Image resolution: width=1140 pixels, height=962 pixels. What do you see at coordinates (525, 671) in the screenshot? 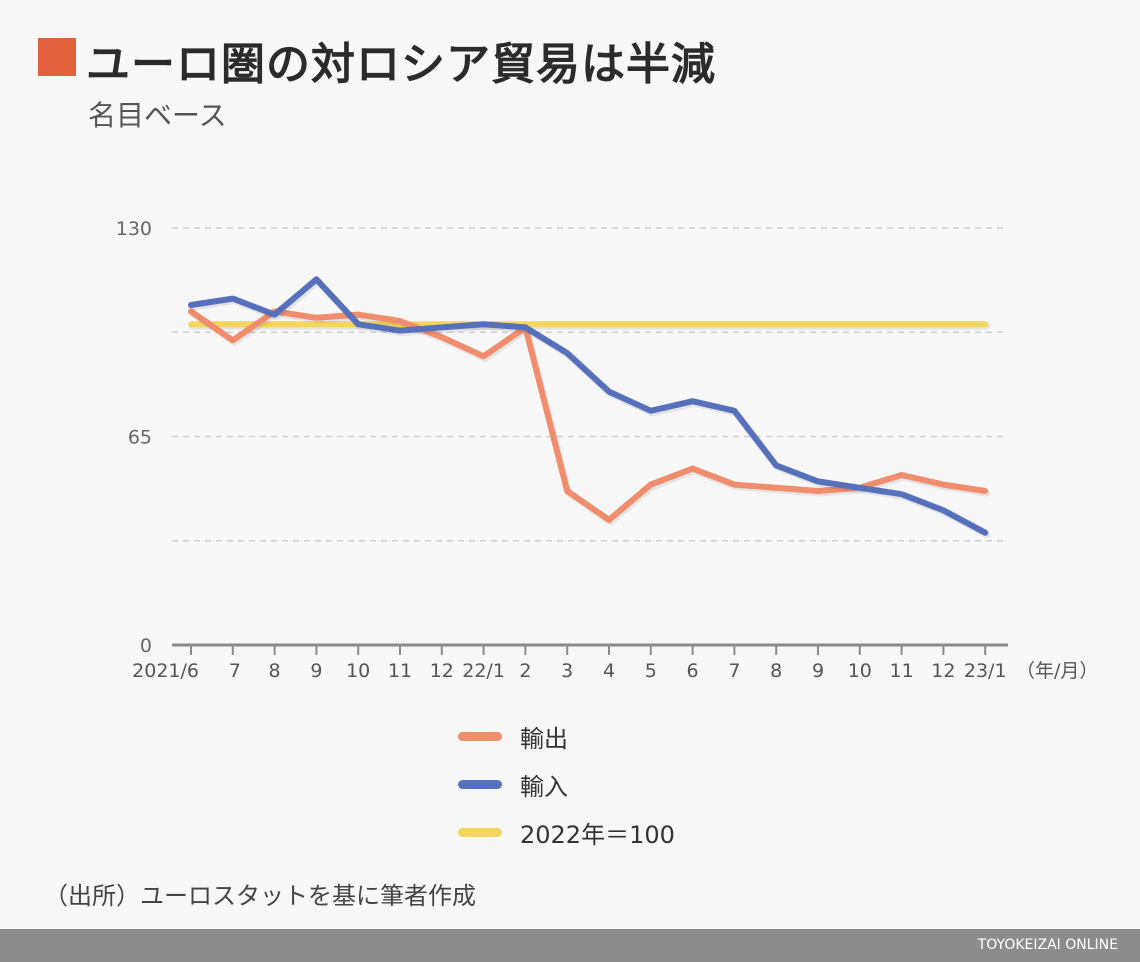
I see `x-tick-label: 2` at bounding box center [525, 671].